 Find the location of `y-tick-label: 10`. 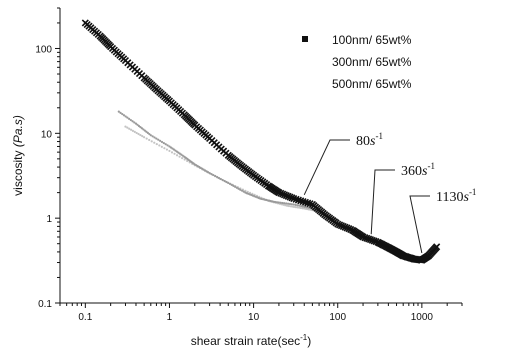

y-tick-label: 10 is located at coordinates (47, 134).